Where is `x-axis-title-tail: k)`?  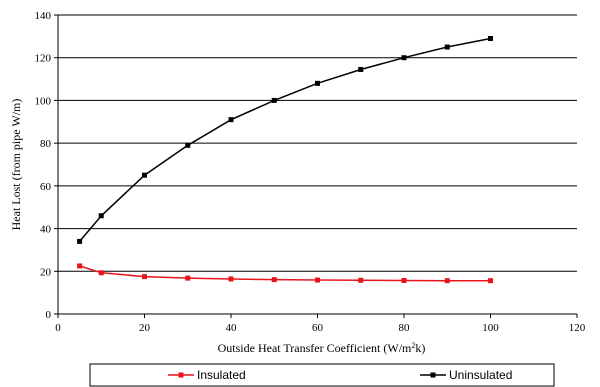 x-axis-title-tail: k) is located at coordinates (420, 348).